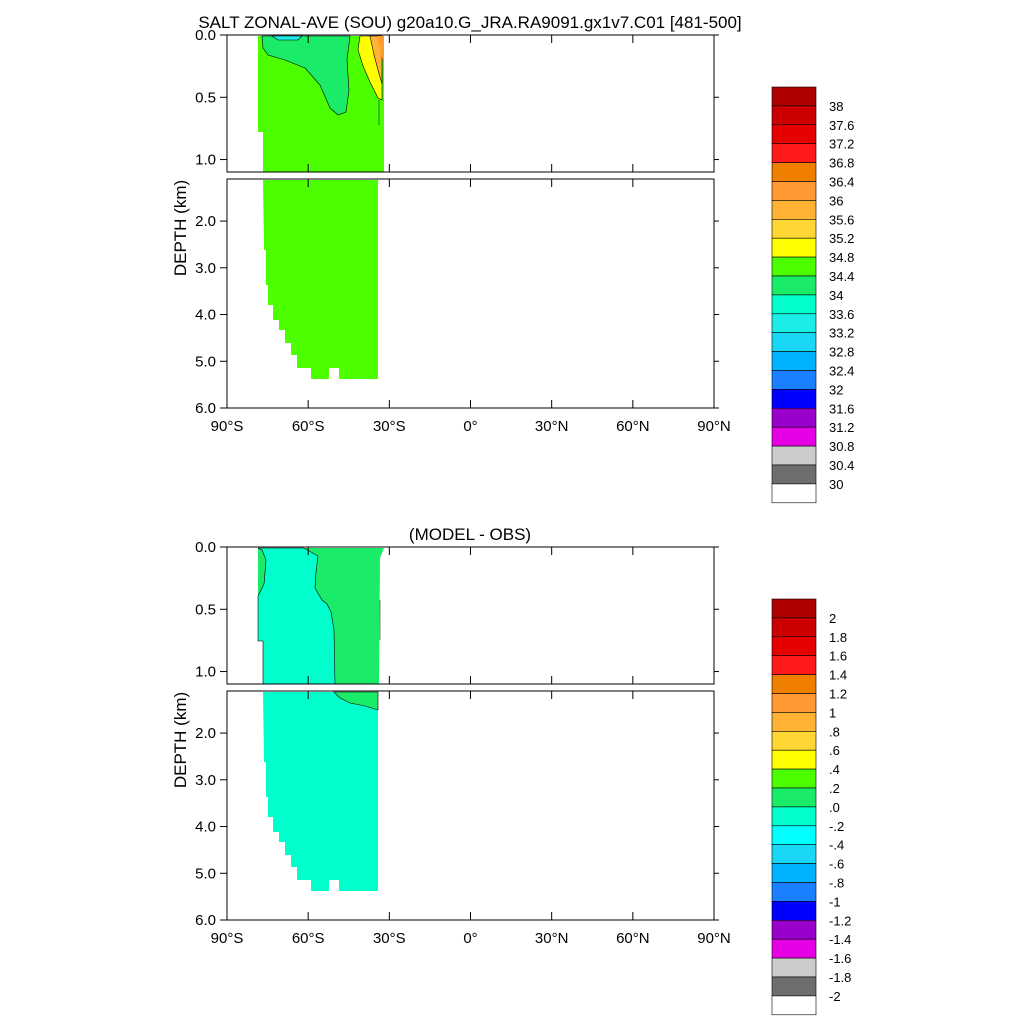  What do you see at coordinates (834, 769) in the screenshot?
I see `colorbar-label: .4` at bounding box center [834, 769].